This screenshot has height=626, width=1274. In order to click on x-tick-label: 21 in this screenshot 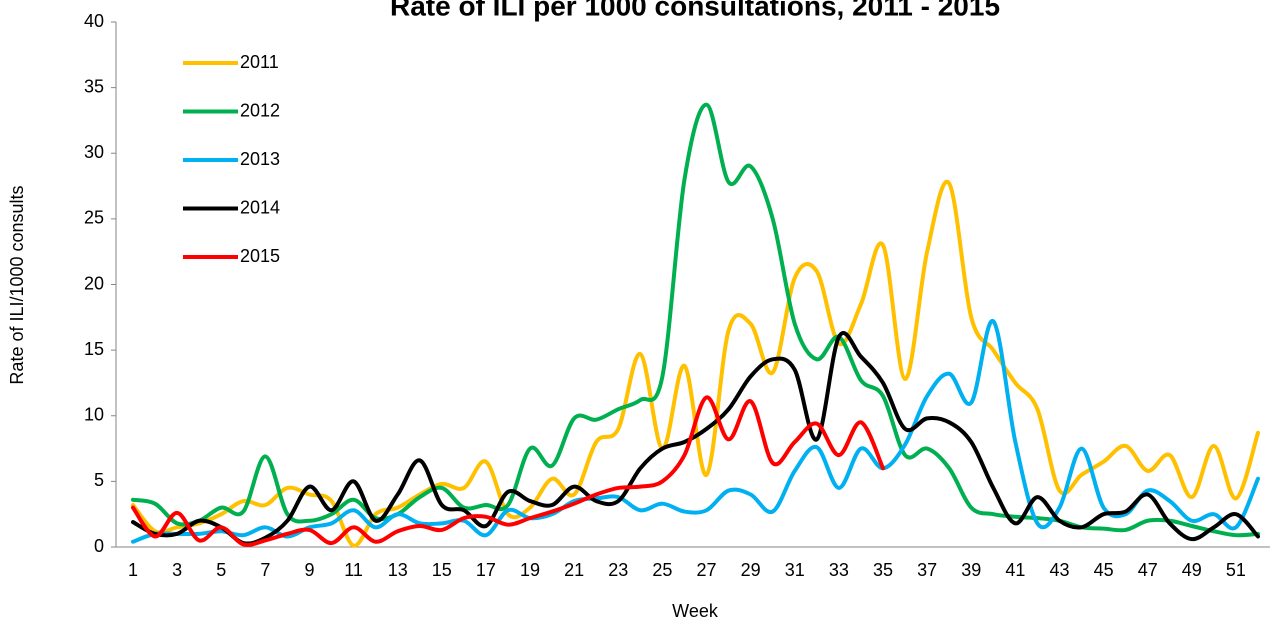, I will do `click(574, 570)`.